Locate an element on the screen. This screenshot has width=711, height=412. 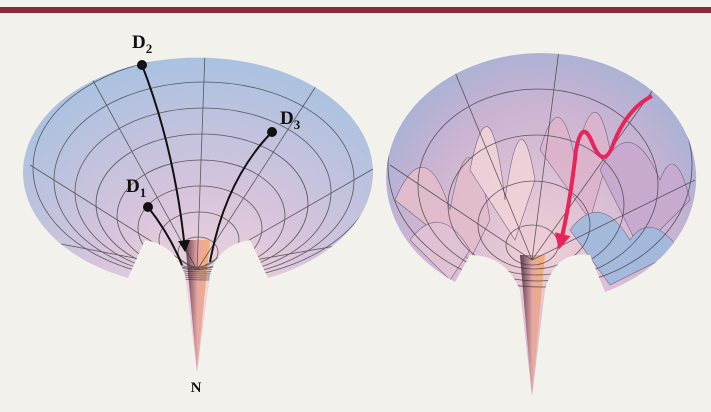
label: D1 is located at coordinates (136, 188).